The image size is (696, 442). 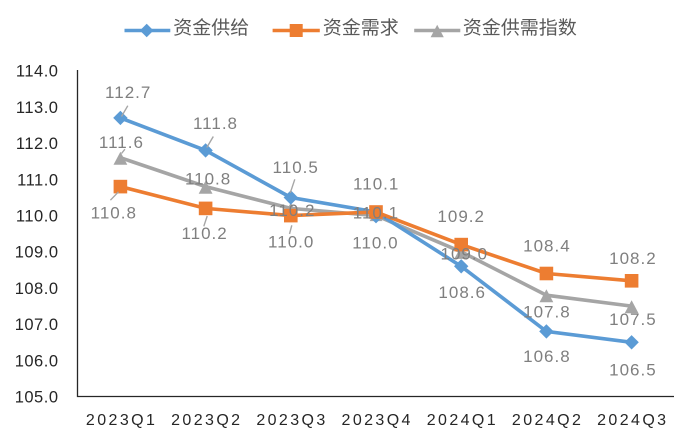 I want to click on svg-text: 108.6, so click(x=462, y=292).